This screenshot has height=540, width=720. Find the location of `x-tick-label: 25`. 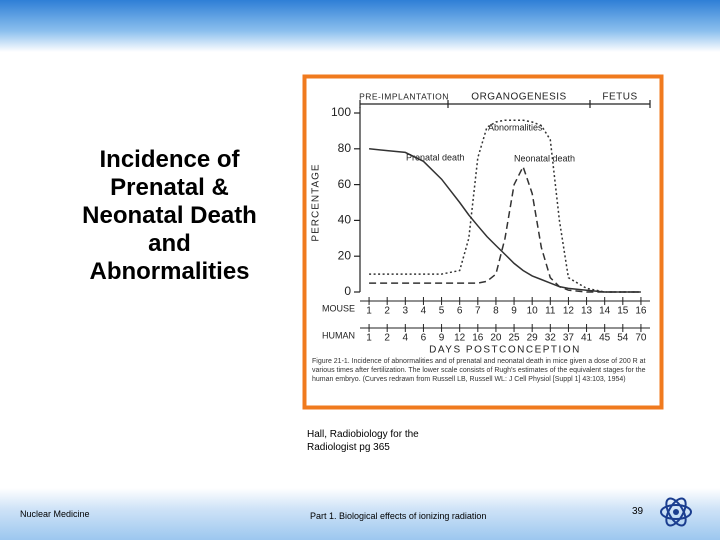

x-tick-label: 25 is located at coordinates (515, 338).